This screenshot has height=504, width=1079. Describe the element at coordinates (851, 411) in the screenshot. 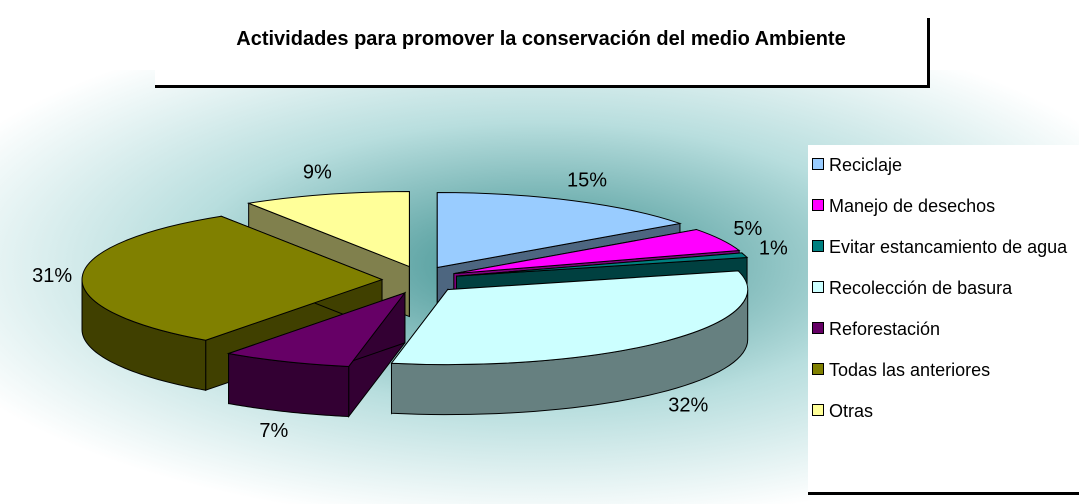

I see `legend-label: Otras` at that location.